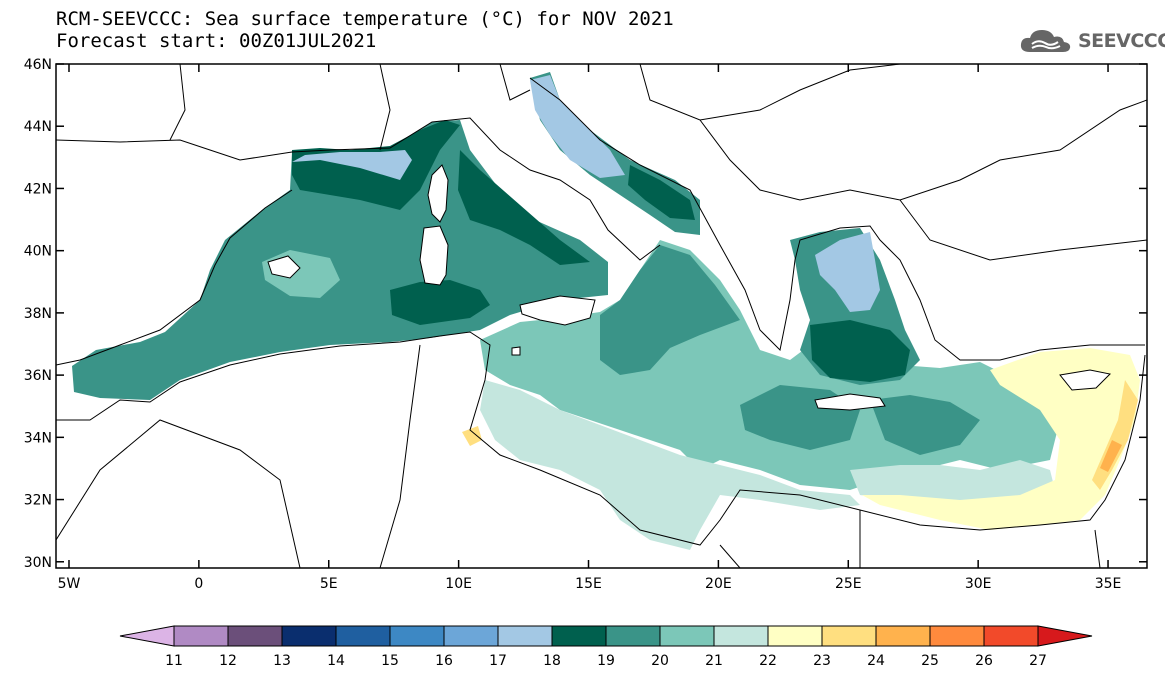  Describe the element at coordinates (38, 563) in the screenshot. I see `lat-tick-label: 30N` at that location.